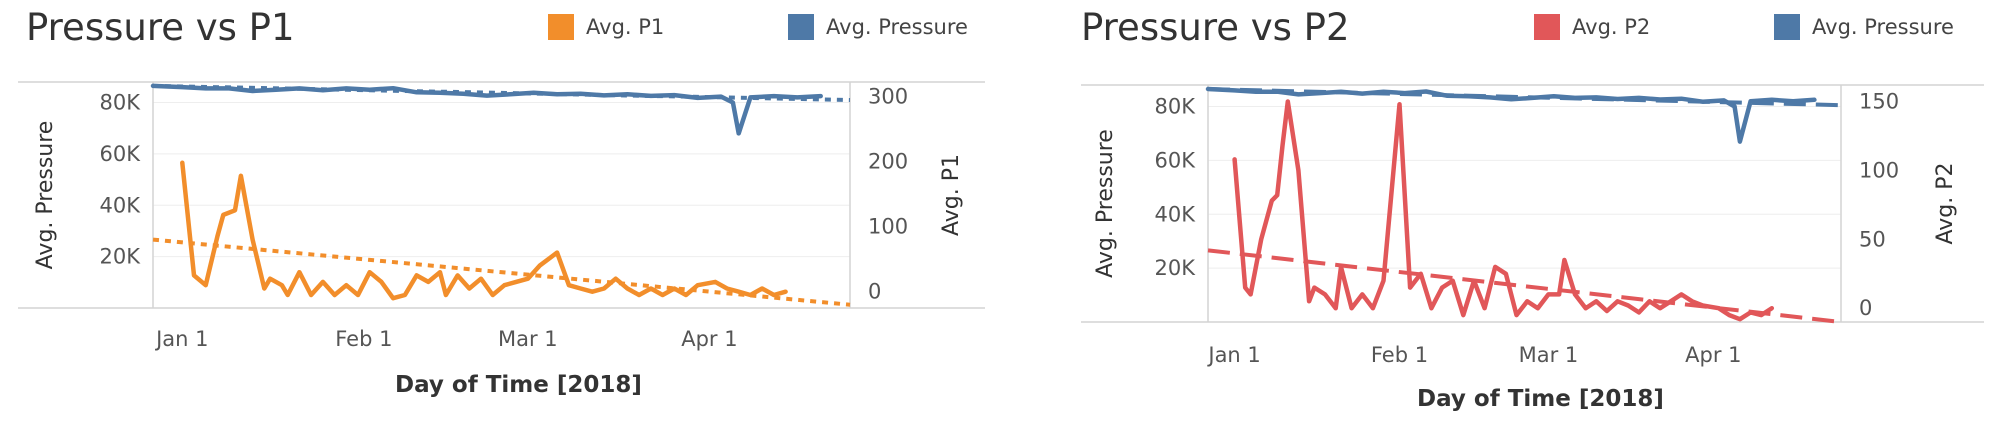 The image size is (1998, 426). I want to click on y-right-tick-label: 150, so click(1879, 102).